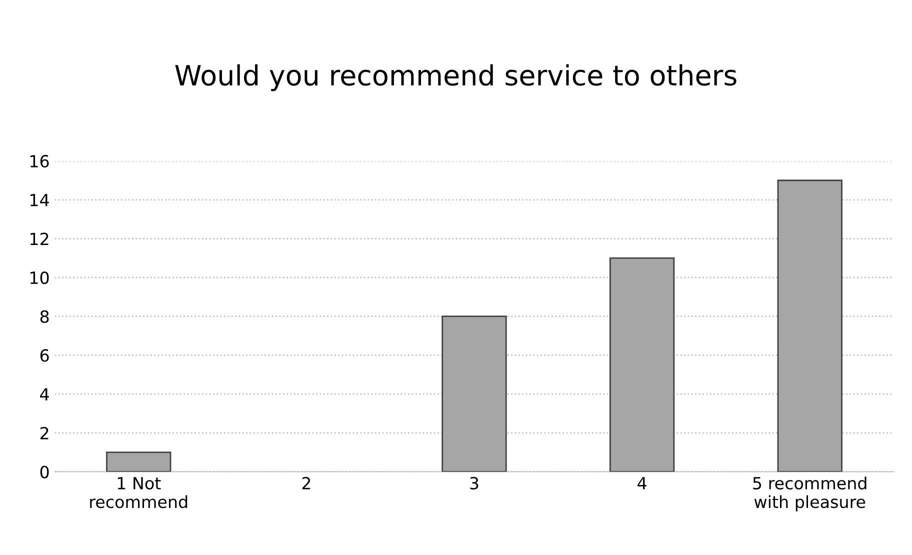  What do you see at coordinates (44, 394) in the screenshot?
I see `y-tick-label: 4` at bounding box center [44, 394].